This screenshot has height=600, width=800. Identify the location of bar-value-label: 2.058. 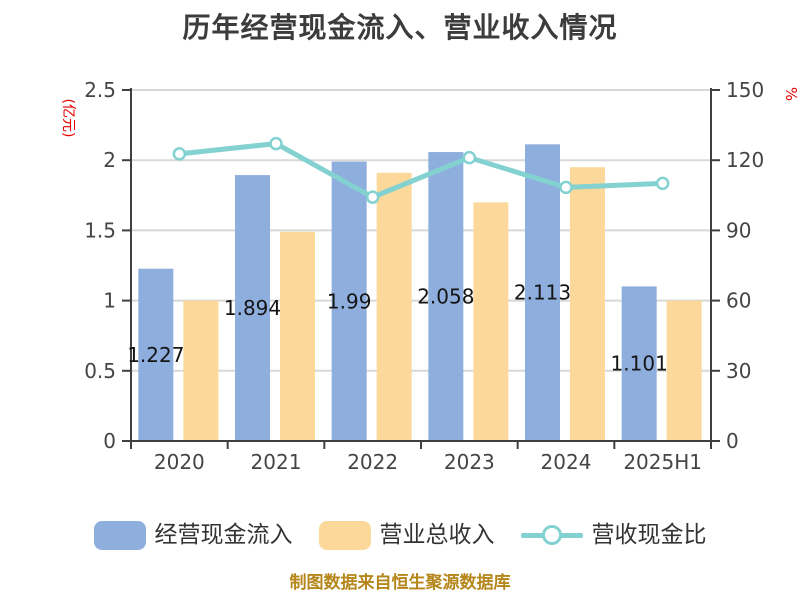
(445, 297).